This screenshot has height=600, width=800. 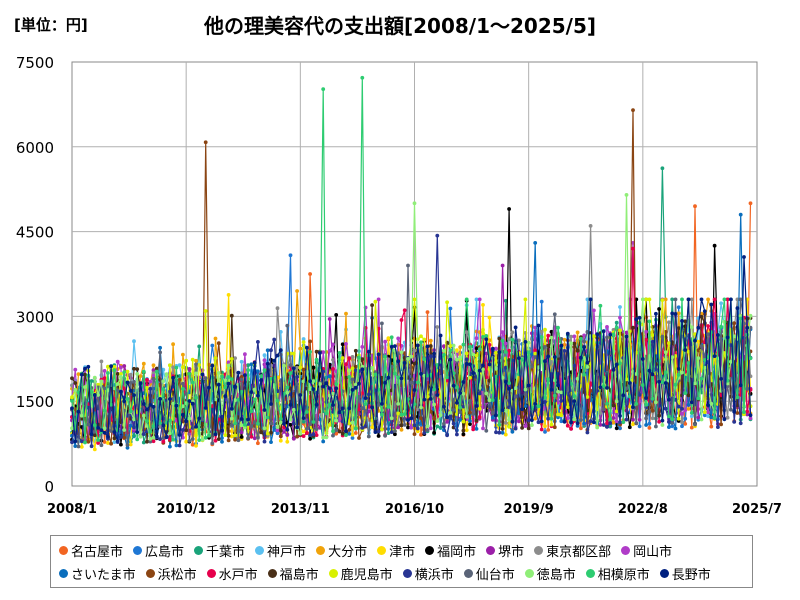 I want to click on legend-label: 堺市, so click(x=511, y=552).